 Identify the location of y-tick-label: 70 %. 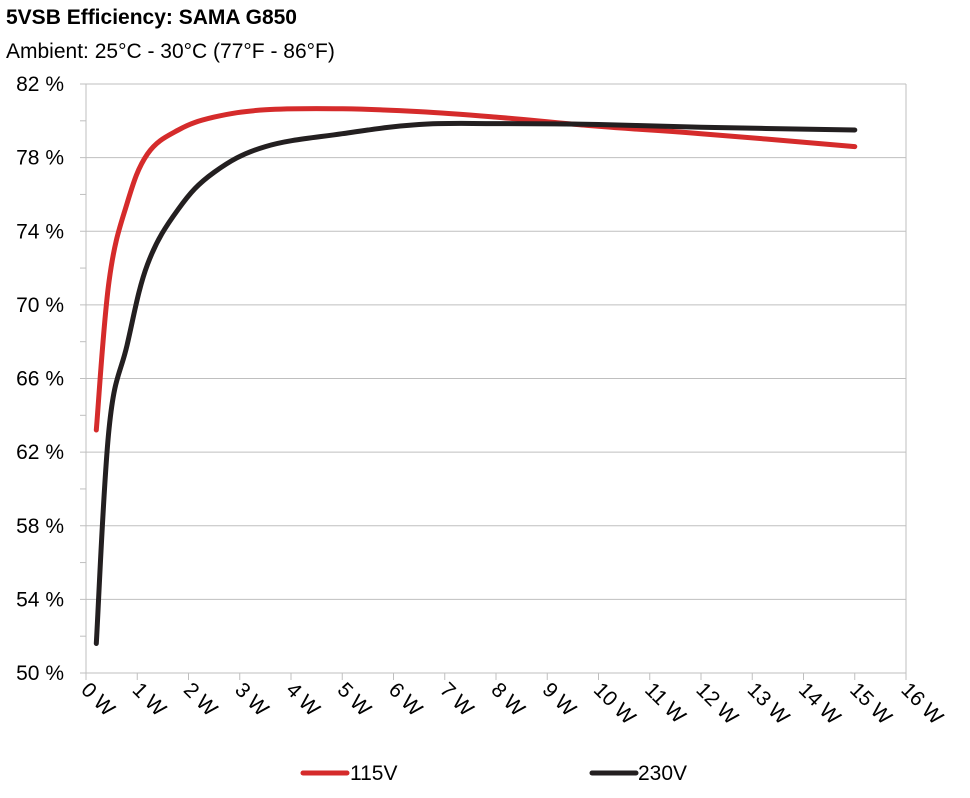
(40, 305).